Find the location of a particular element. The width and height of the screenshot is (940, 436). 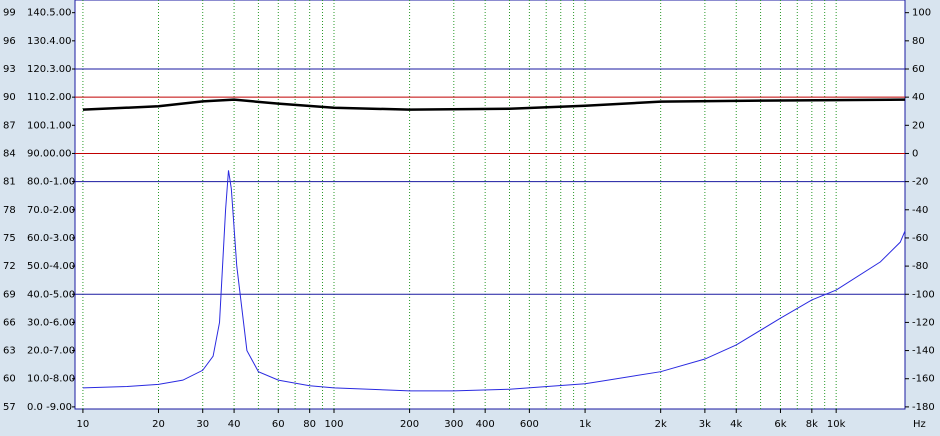

y-tick-label: 80 is located at coordinates (918, 41).